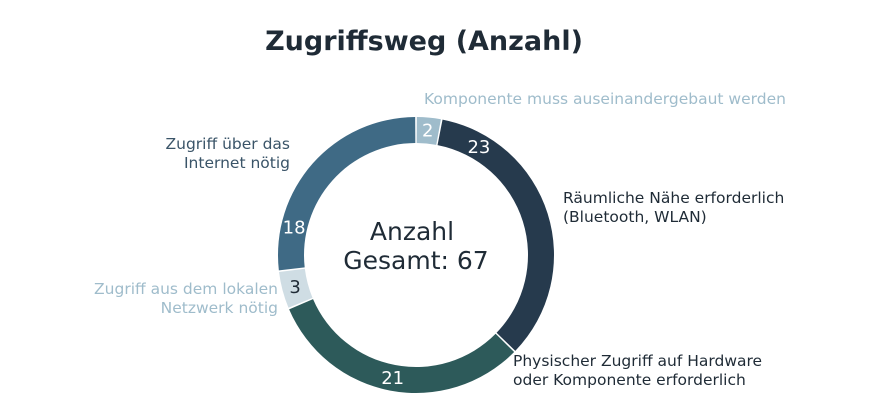  Describe the element at coordinates (424, 41) in the screenshot. I see `chart-title: Zugriffsweg (Anzahl)` at that location.